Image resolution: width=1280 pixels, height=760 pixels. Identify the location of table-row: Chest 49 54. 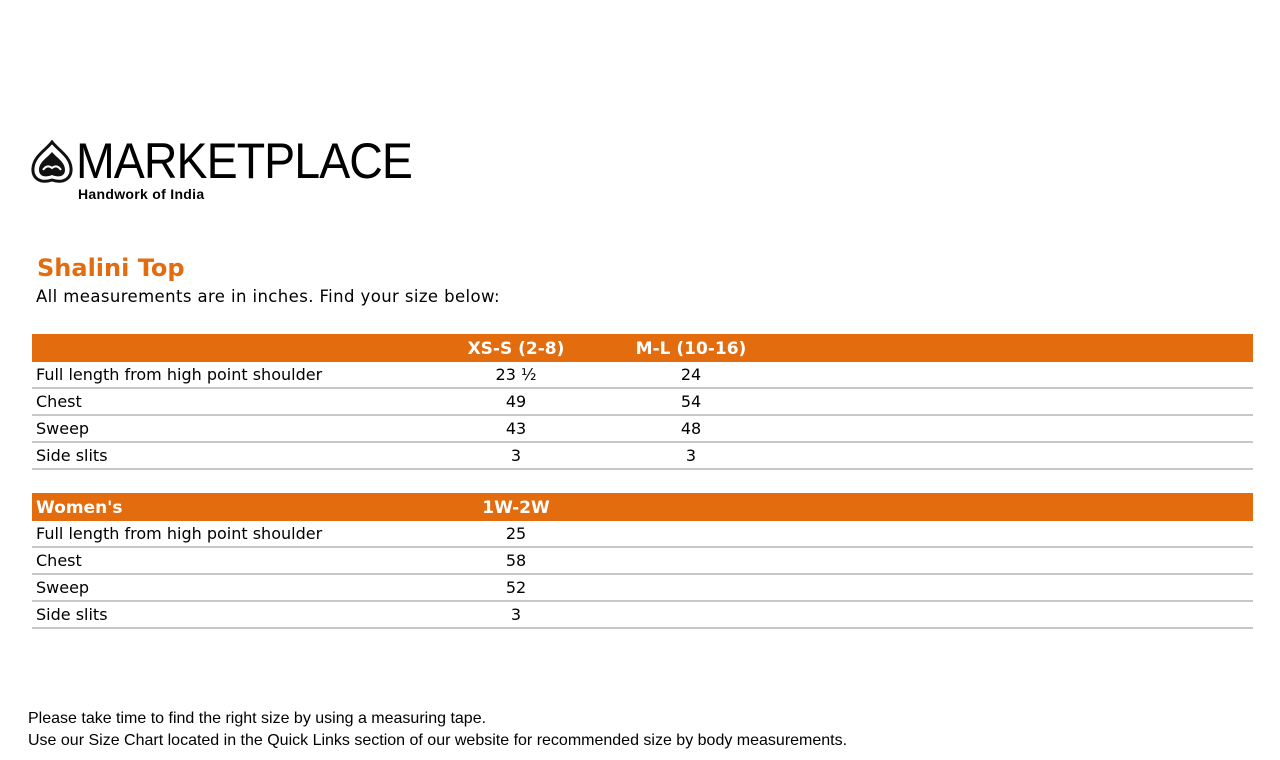
(642, 402).